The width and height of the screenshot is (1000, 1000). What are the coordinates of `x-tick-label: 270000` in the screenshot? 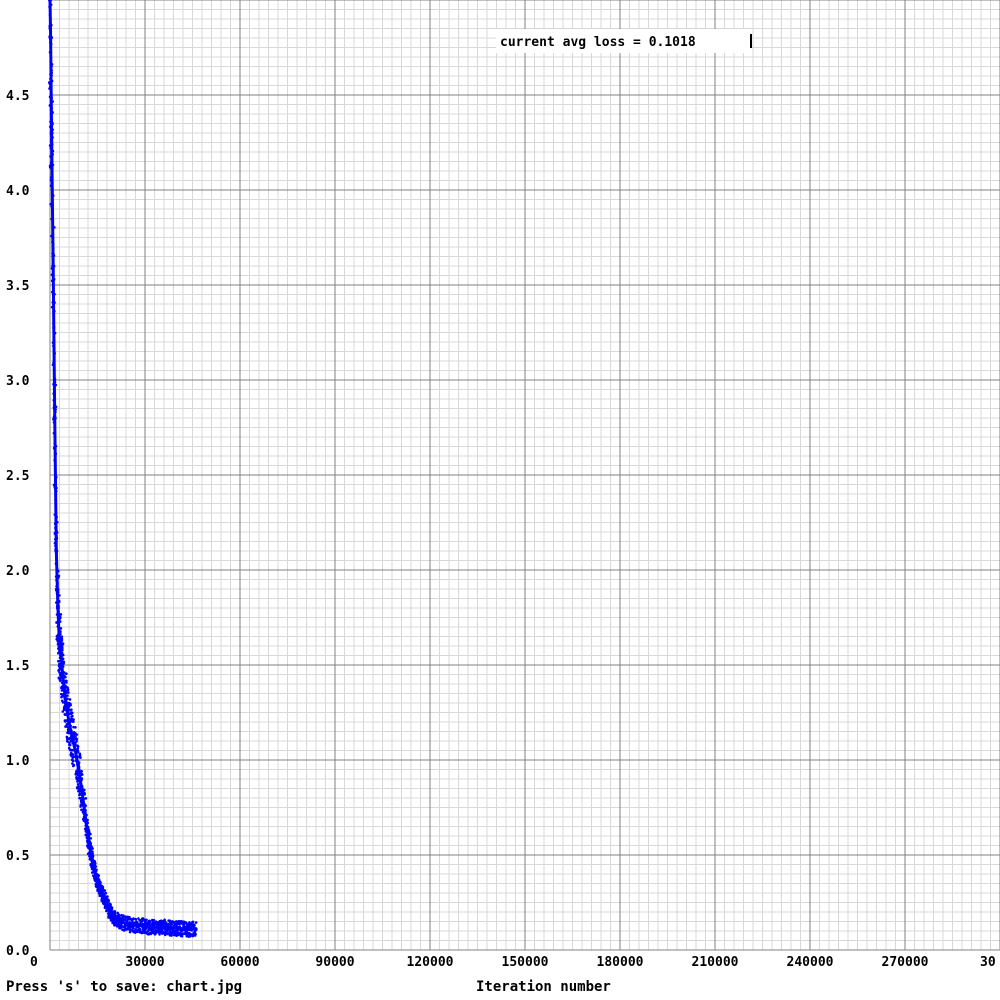 It's located at (905, 962).